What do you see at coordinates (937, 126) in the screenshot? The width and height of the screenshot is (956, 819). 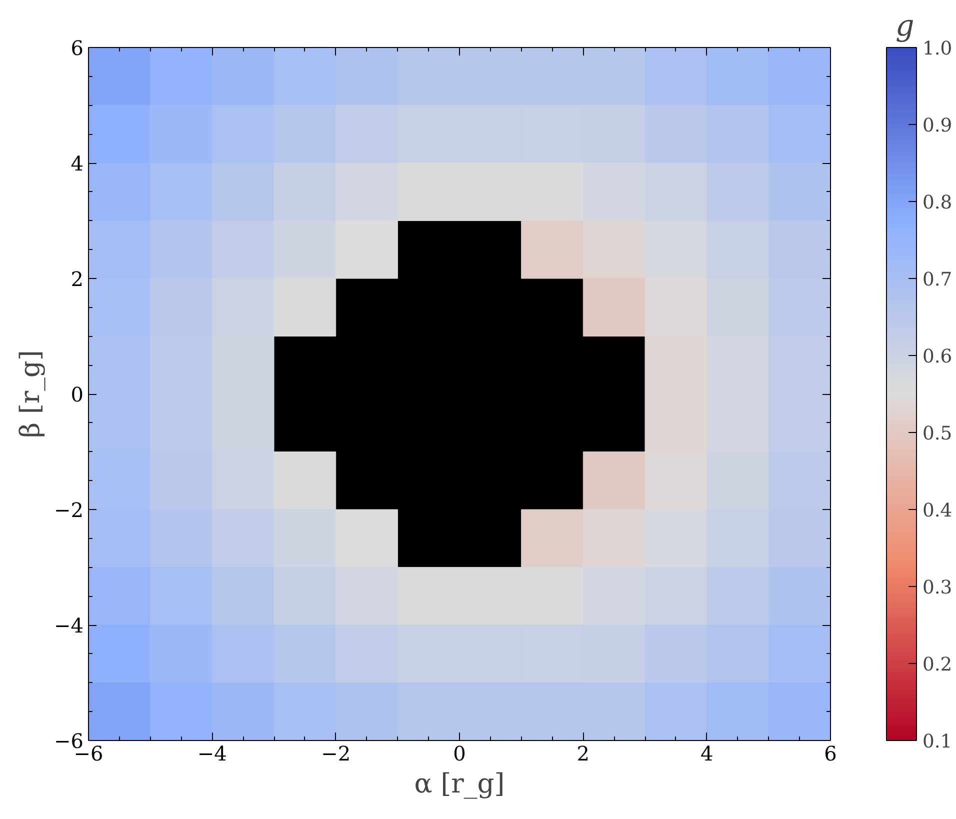 I see `color-bar-label: 0.9` at bounding box center [937, 126].